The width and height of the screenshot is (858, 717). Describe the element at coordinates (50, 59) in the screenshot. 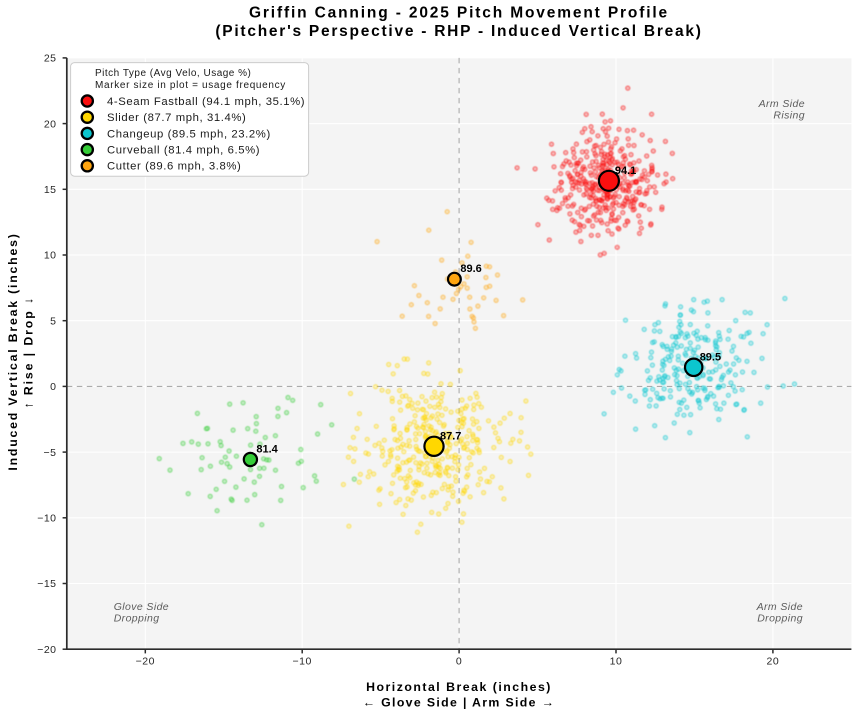

I see `svg-text: 25` at that location.